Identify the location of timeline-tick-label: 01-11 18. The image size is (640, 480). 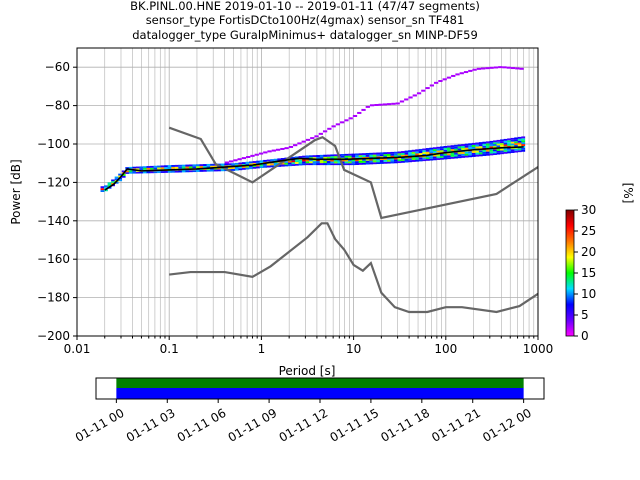
(405, 425).